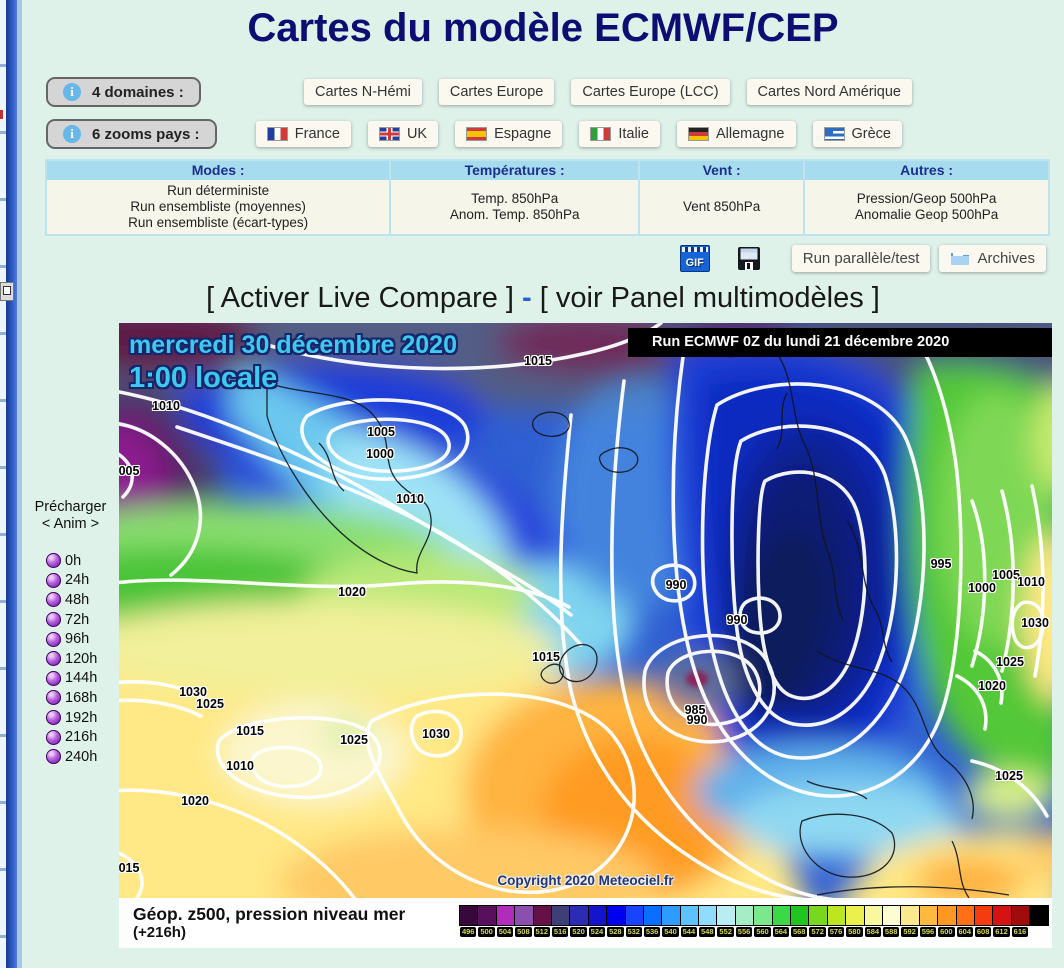  Describe the element at coordinates (694, 258) in the screenshot. I see `gif-animation-icon: GIF` at that location.